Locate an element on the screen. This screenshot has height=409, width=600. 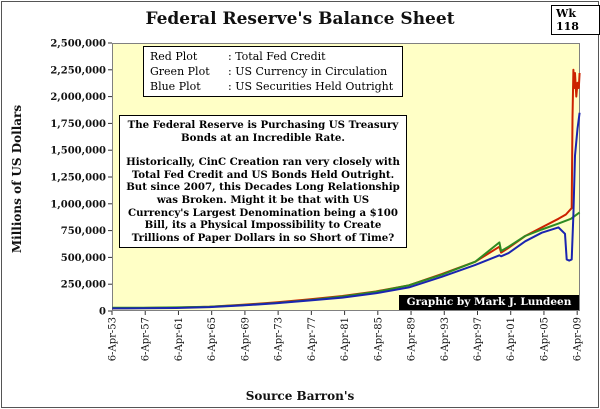
x-tick-label: 6-Apr-97 is located at coordinates (478, 339).